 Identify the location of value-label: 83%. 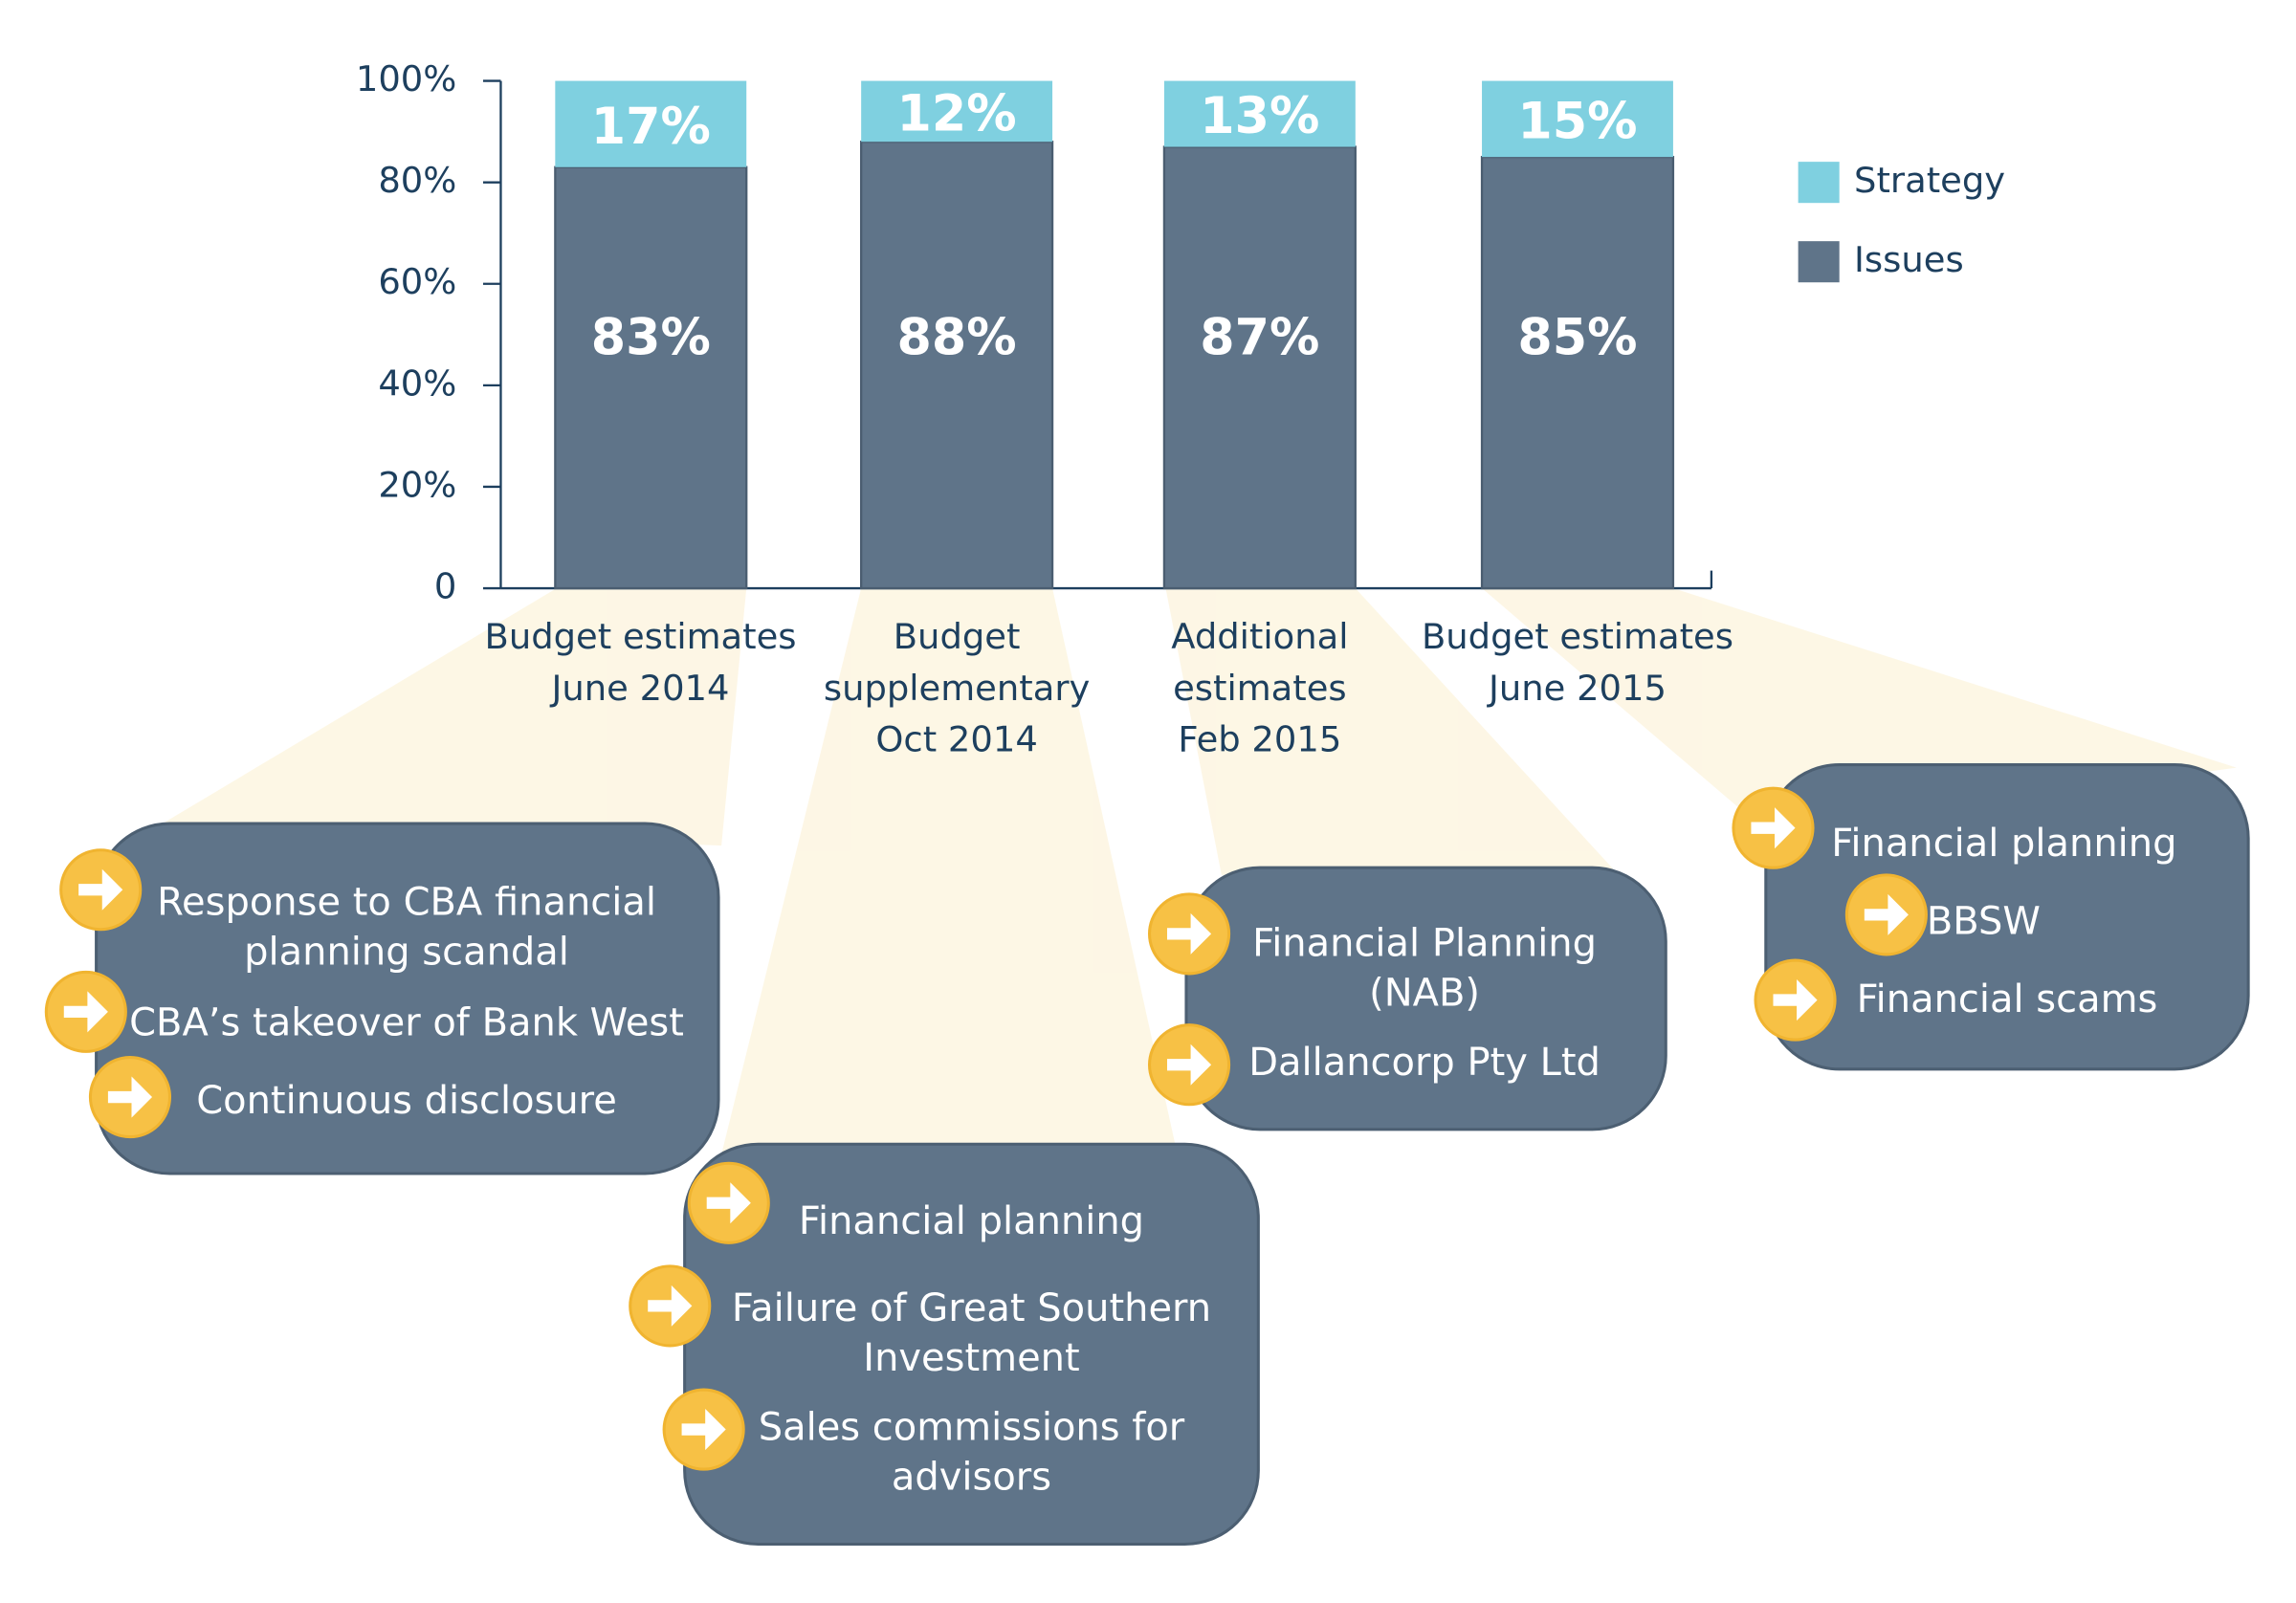
(651, 338).